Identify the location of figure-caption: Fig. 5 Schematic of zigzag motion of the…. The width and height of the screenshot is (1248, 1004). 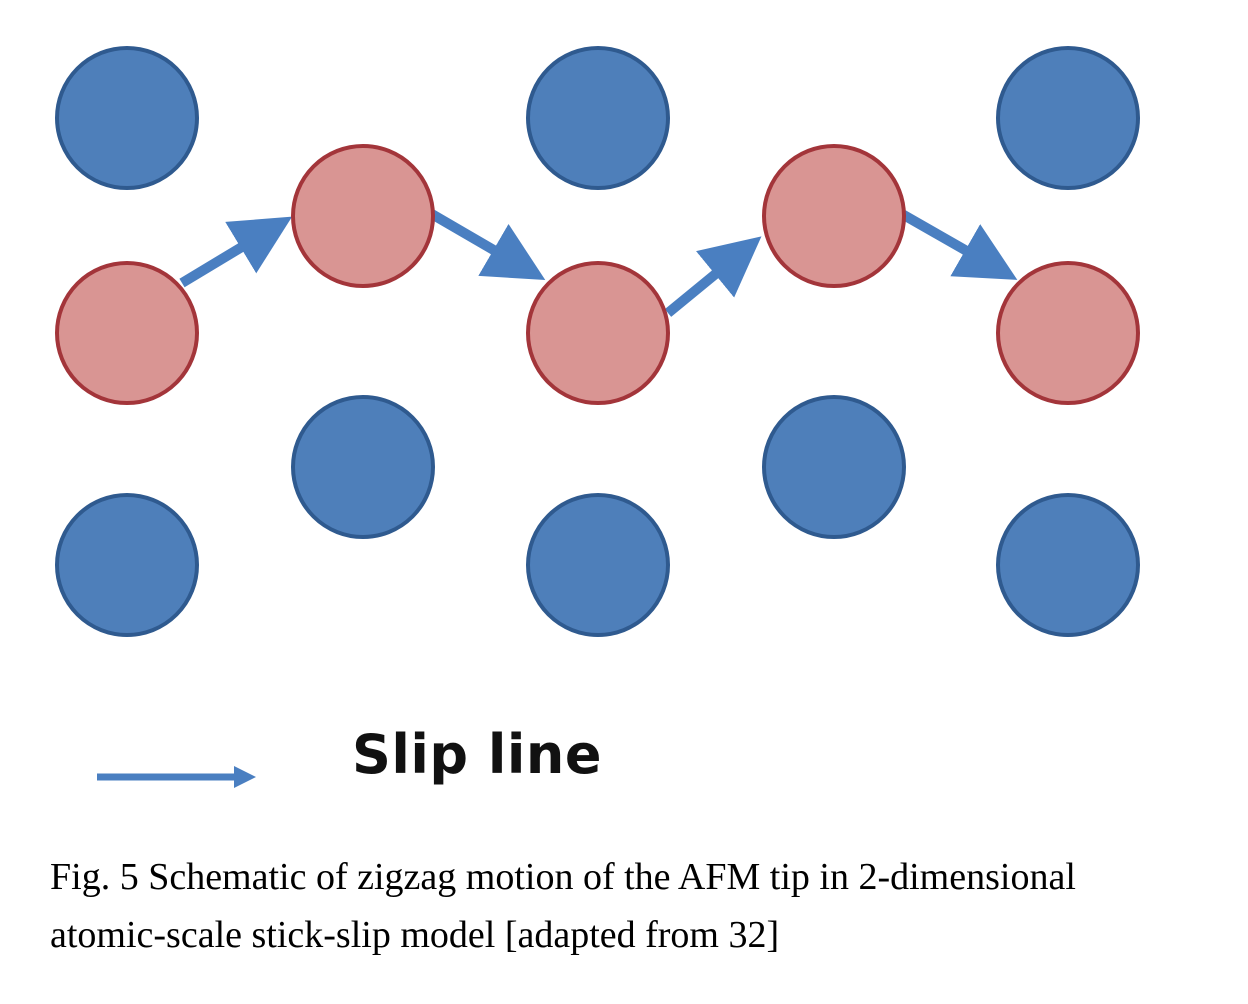
(635, 906).